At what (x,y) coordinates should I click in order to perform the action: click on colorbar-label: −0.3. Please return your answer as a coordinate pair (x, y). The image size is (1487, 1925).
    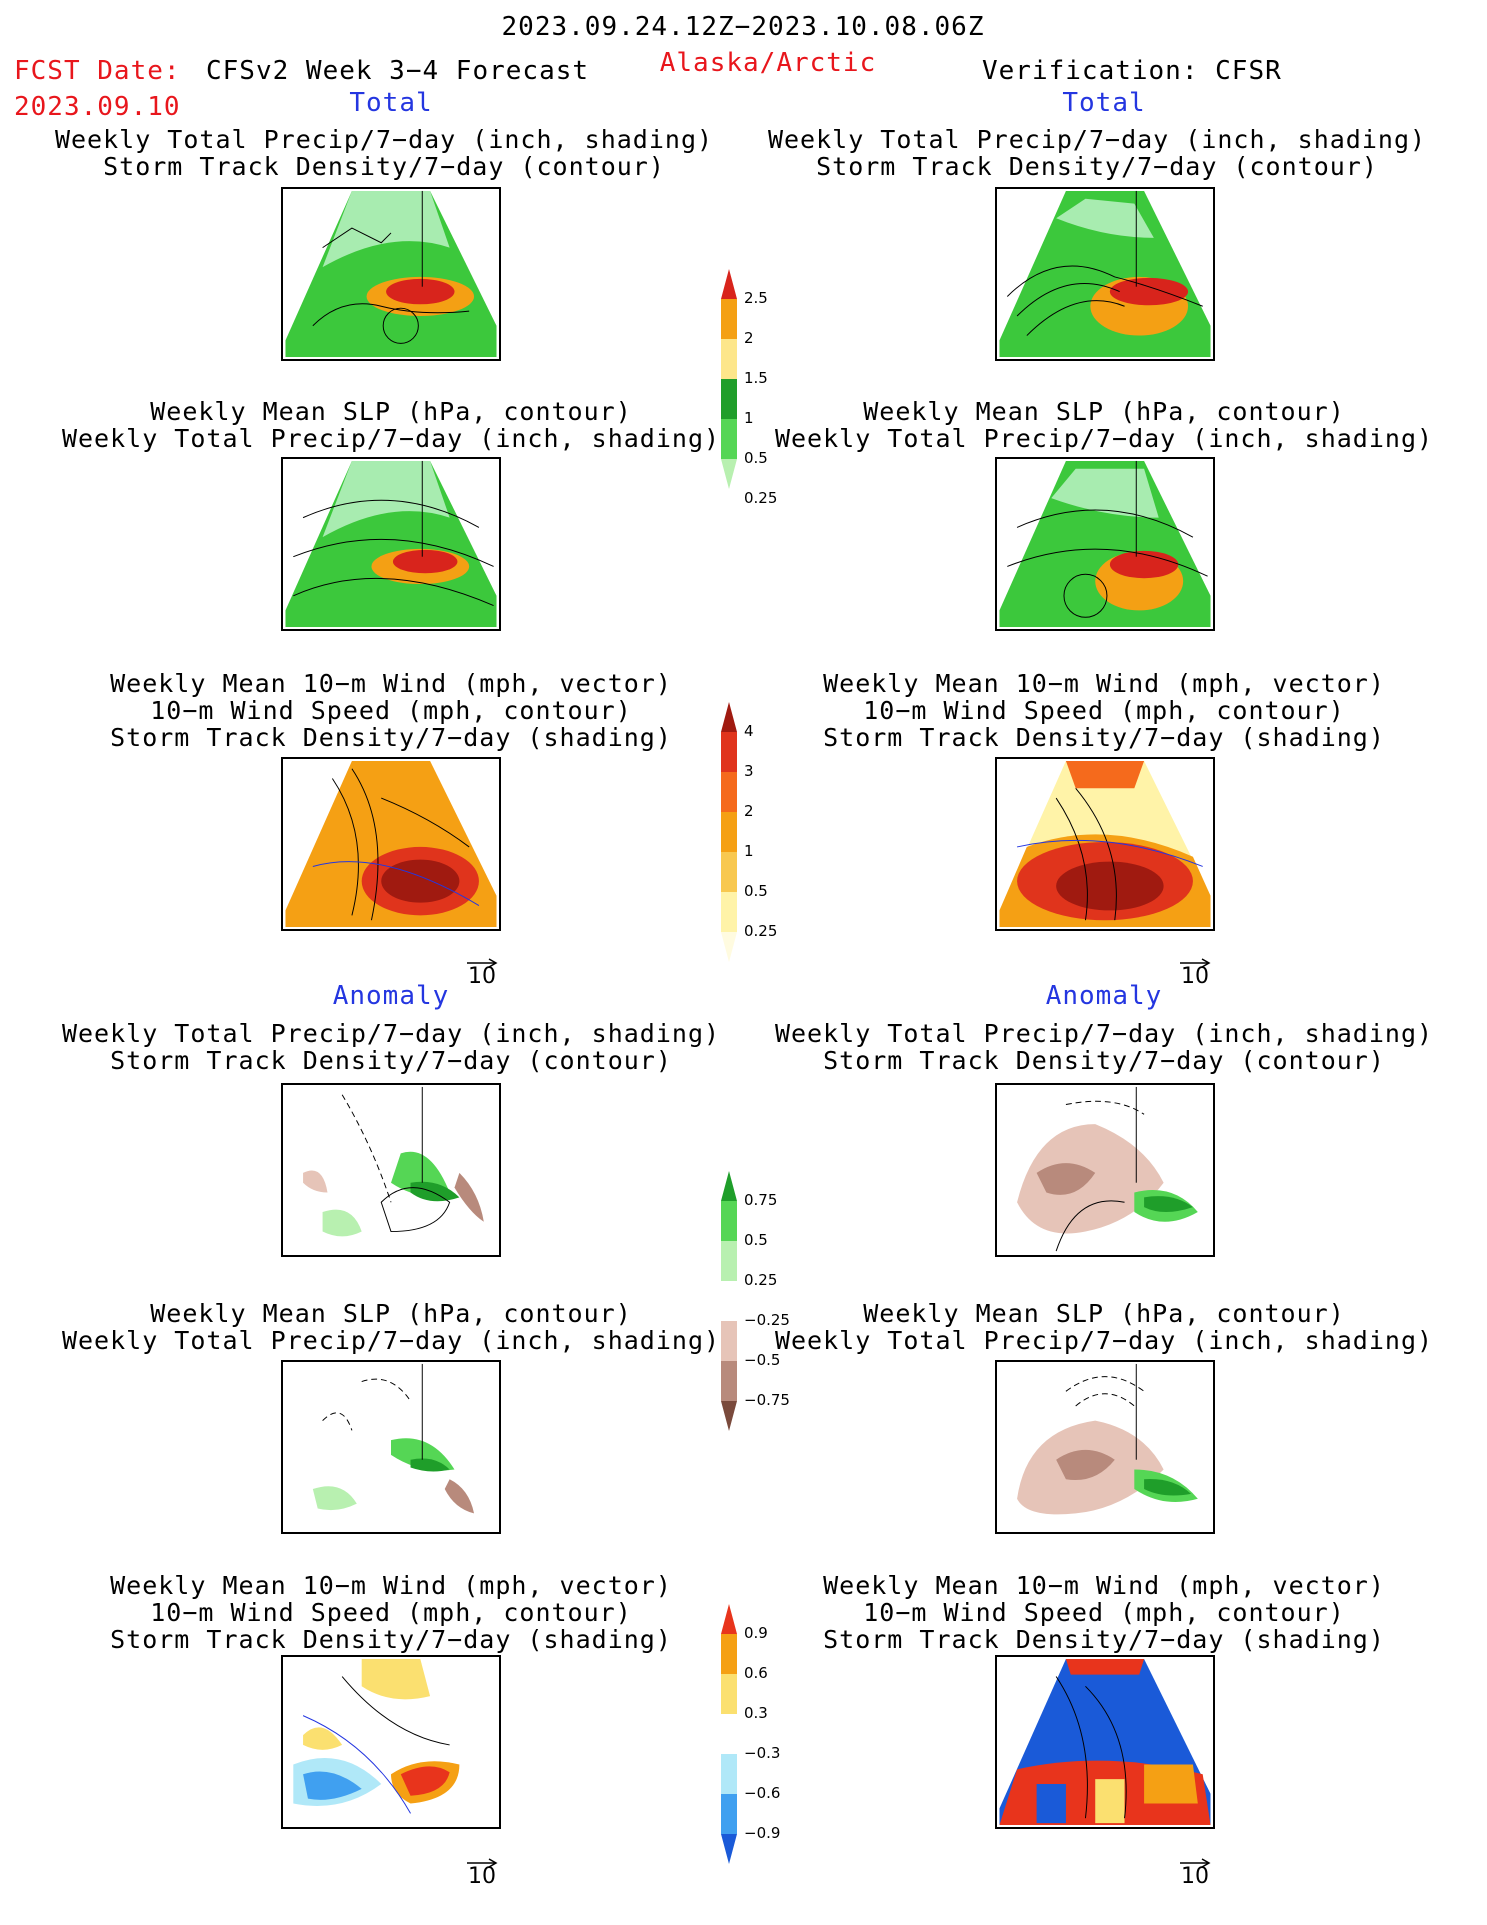
    Looking at the image, I should click on (762, 1753).